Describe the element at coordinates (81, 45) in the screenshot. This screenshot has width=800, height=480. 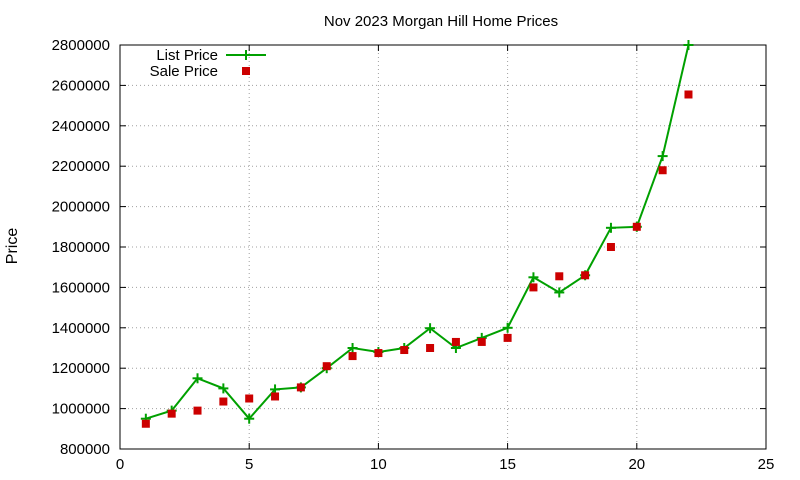
I see `y-tick-label: 2800000` at that location.